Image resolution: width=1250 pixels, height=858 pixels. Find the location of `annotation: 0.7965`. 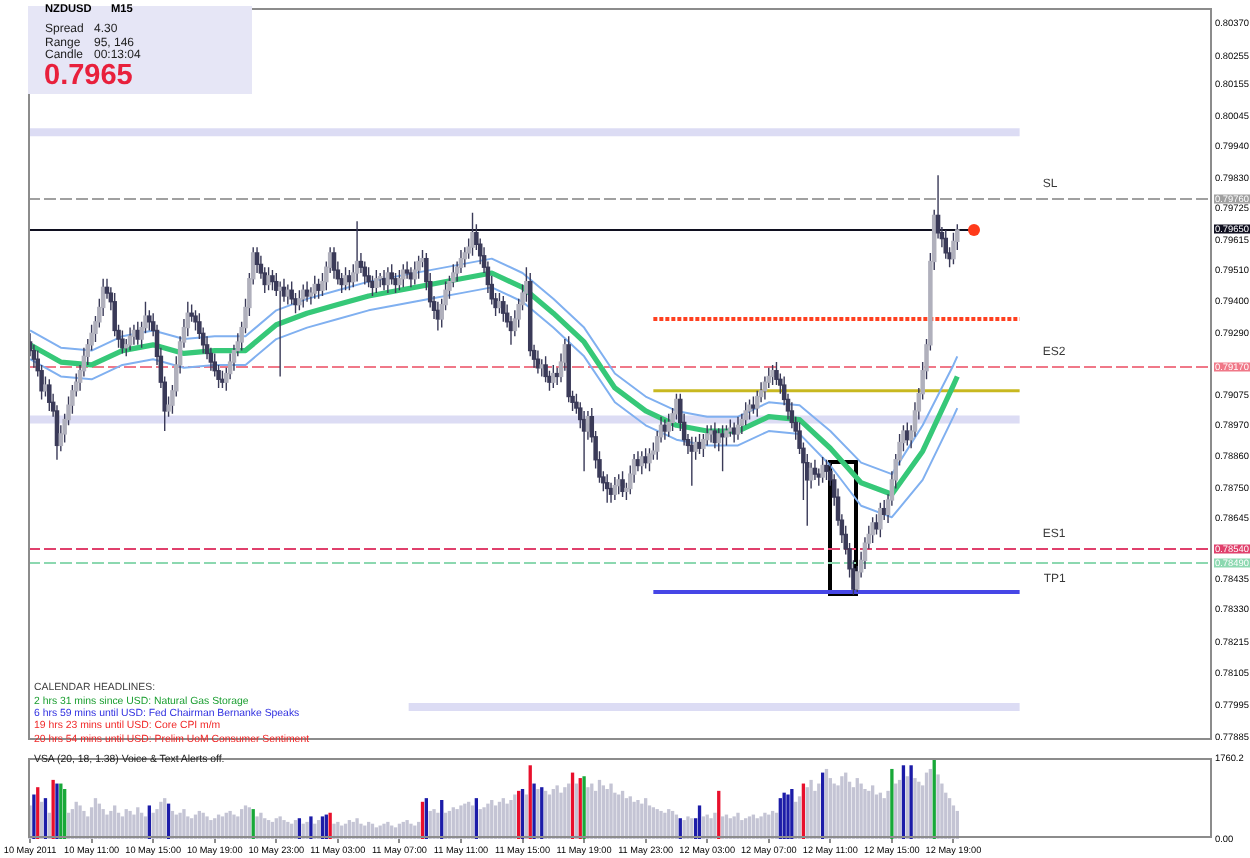

annotation: 0.7965 is located at coordinates (88, 76).